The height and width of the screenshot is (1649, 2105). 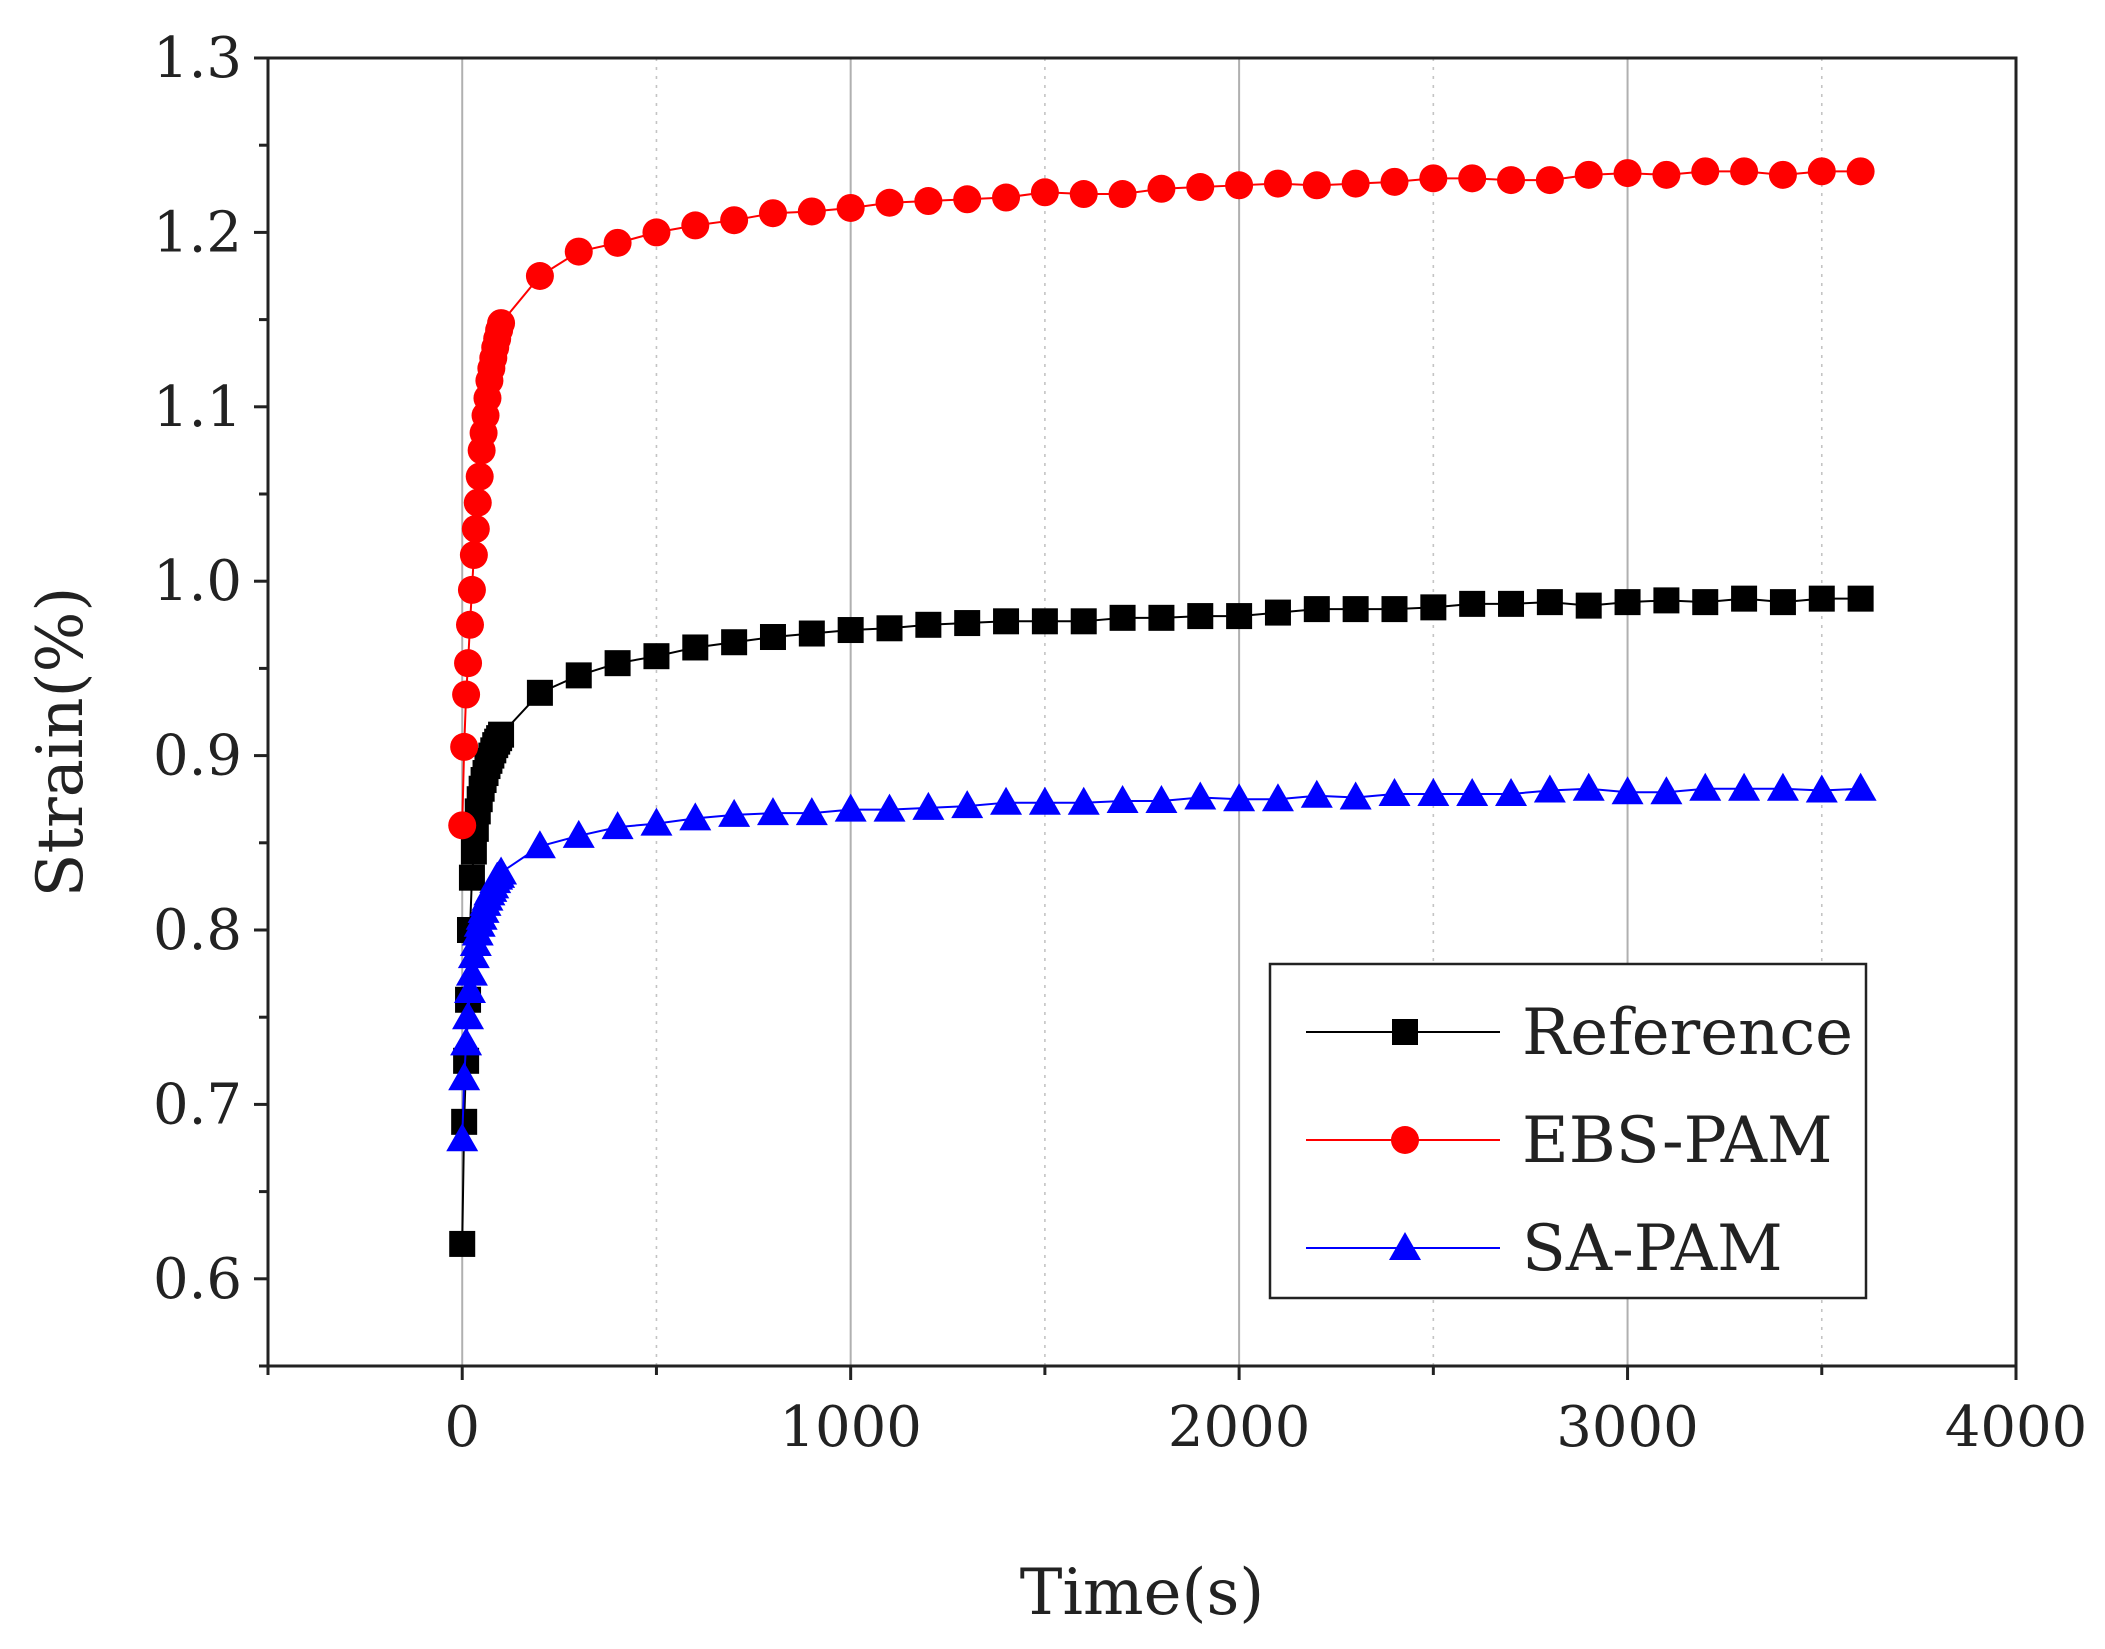 What do you see at coordinates (197, 581) in the screenshot?
I see `y-tick-label: 1.0` at bounding box center [197, 581].